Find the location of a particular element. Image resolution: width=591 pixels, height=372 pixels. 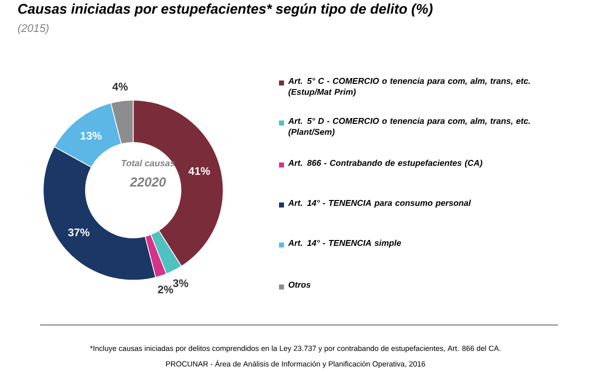

legend-label: Art. 5° D - COMERCIO o tenencia para com, alm, trans, etc. (Plant/Sem) is located at coordinates (409, 127).